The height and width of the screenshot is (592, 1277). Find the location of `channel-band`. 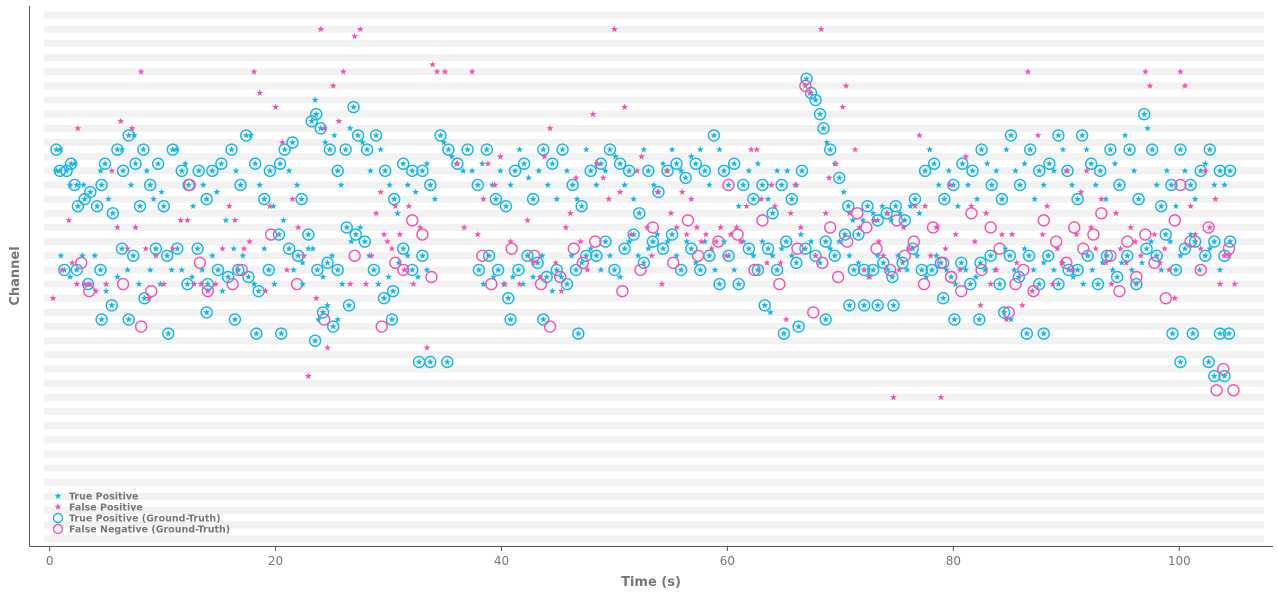

channel-band is located at coordinates (654, 157).